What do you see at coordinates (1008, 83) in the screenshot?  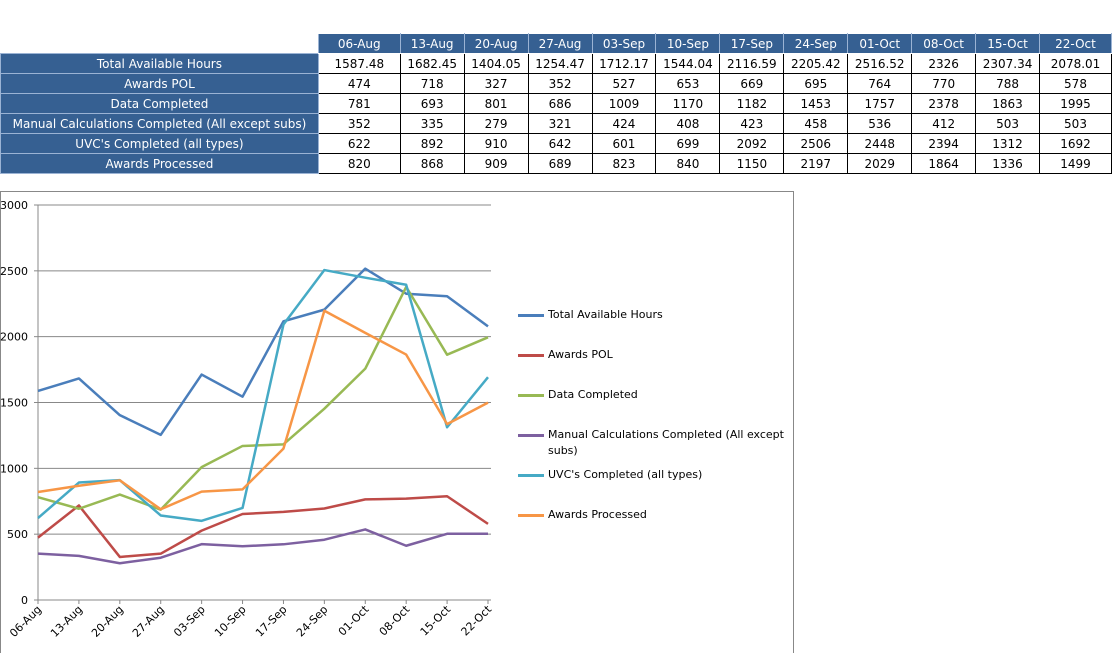 I see `table-cell: 788` at bounding box center [1008, 83].